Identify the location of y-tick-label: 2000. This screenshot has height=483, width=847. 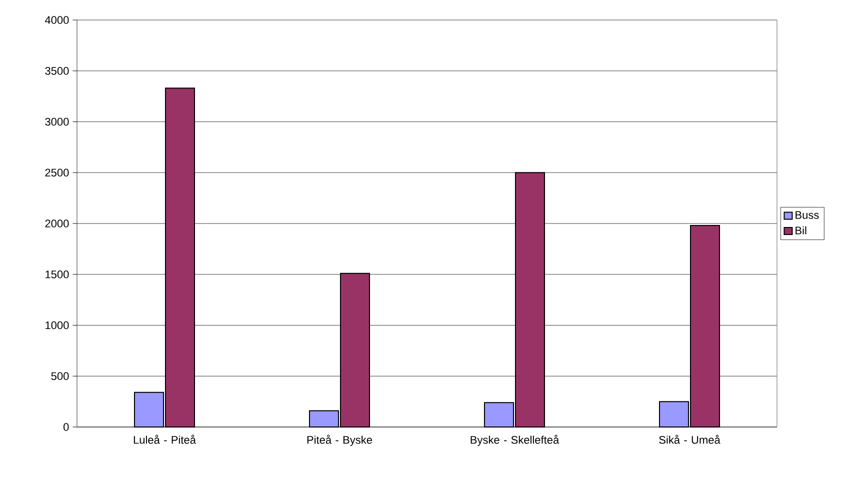
(57, 224).